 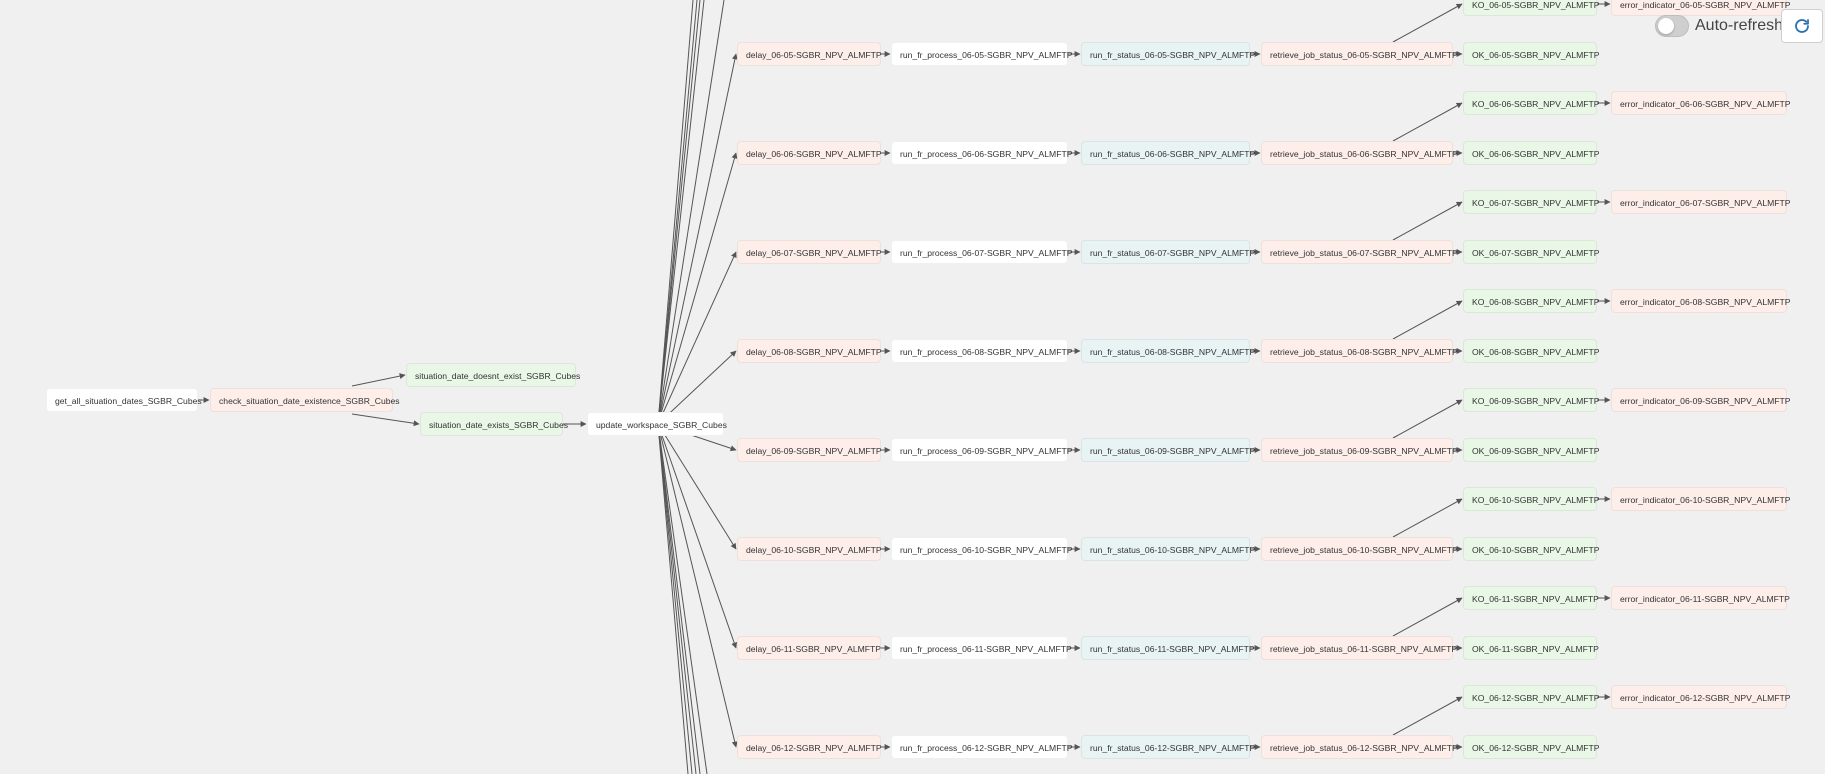 What do you see at coordinates (809, 351) in the screenshot?
I see `task-node-delay-06-08: delay_06-08-SGBR_NPV_ALMFTP` at bounding box center [809, 351].